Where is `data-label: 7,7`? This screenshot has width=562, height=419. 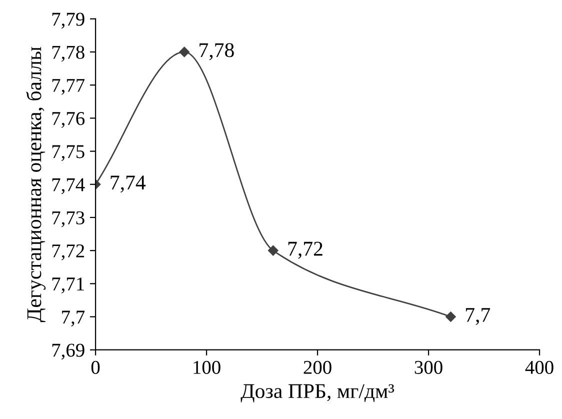
data-label: 7,7 is located at coordinates (478, 316).